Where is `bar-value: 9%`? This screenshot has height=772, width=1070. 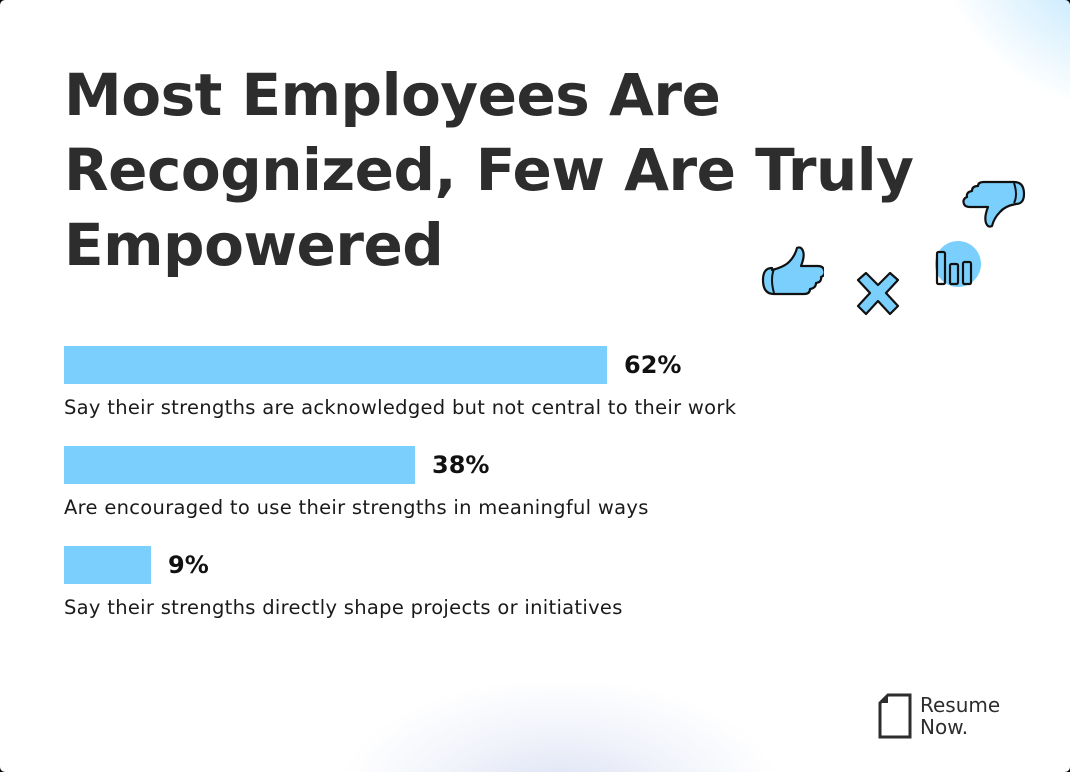 bar-value: 9% is located at coordinates (188, 565).